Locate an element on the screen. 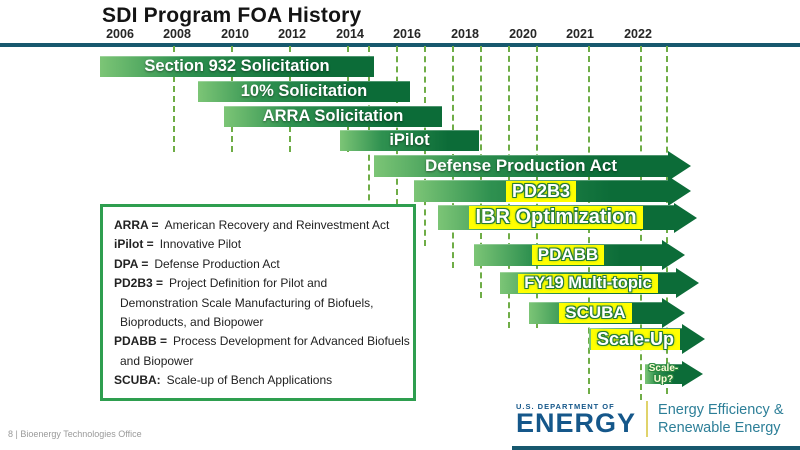 This screenshot has height=450, width=800. timeline-bar-scale-up: Scale-Up? is located at coordinates (674, 374).